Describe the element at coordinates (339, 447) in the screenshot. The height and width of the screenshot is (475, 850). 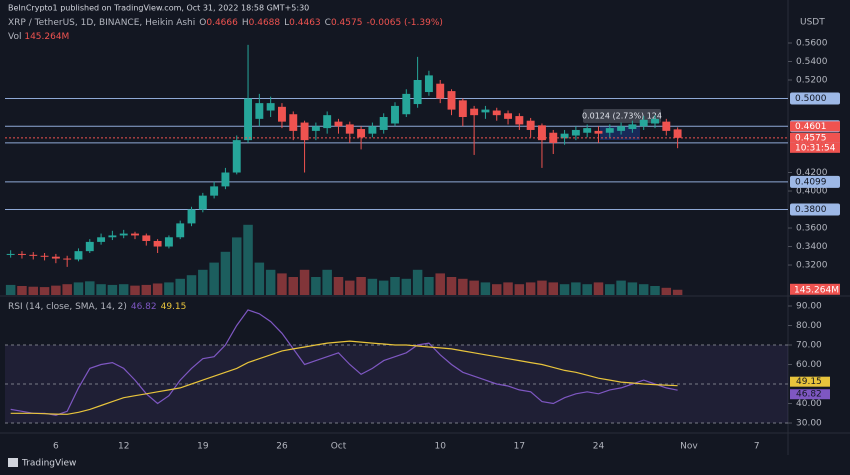
I see `x-tick-label: Oct` at that location.